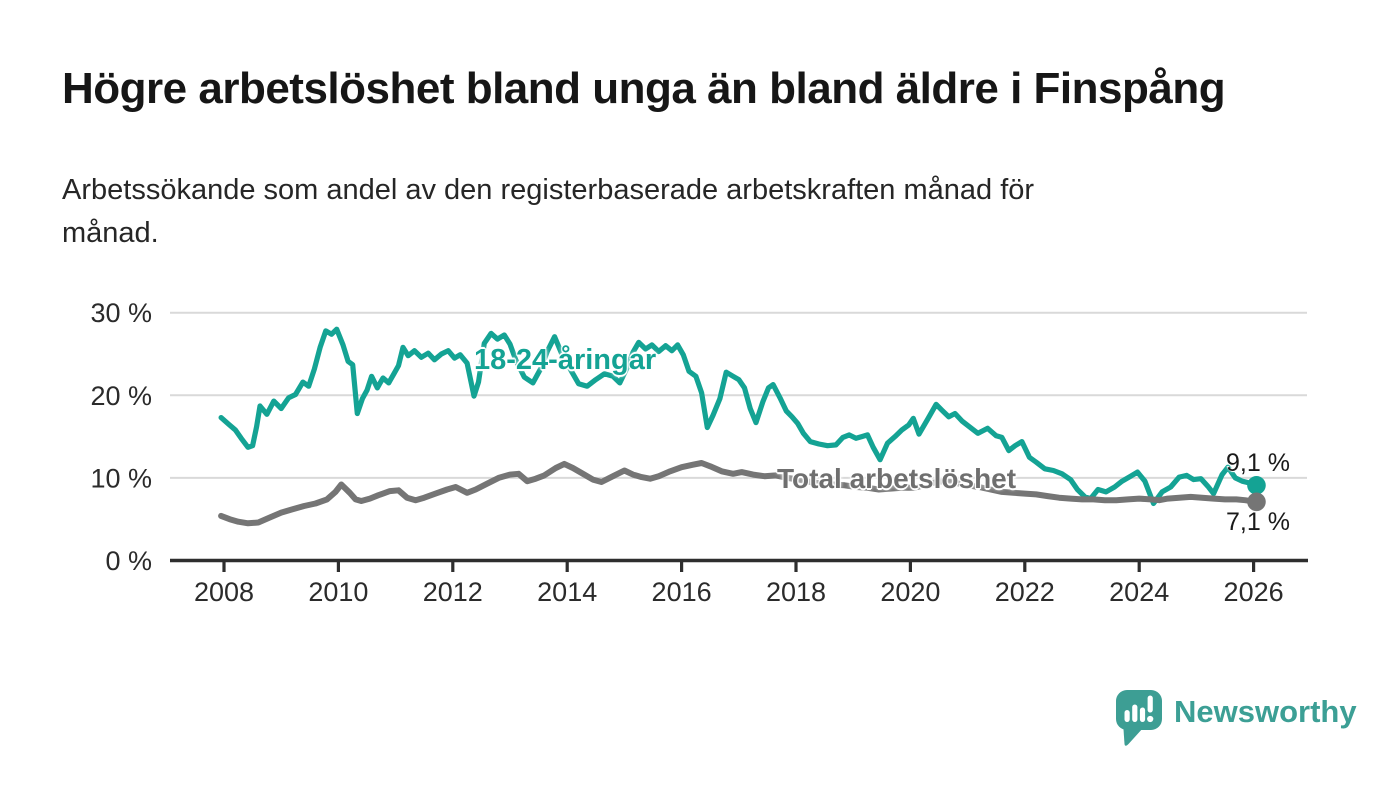  Describe the element at coordinates (1258, 522) in the screenshot. I see `end-value-label-total: 7,1 %` at that location.